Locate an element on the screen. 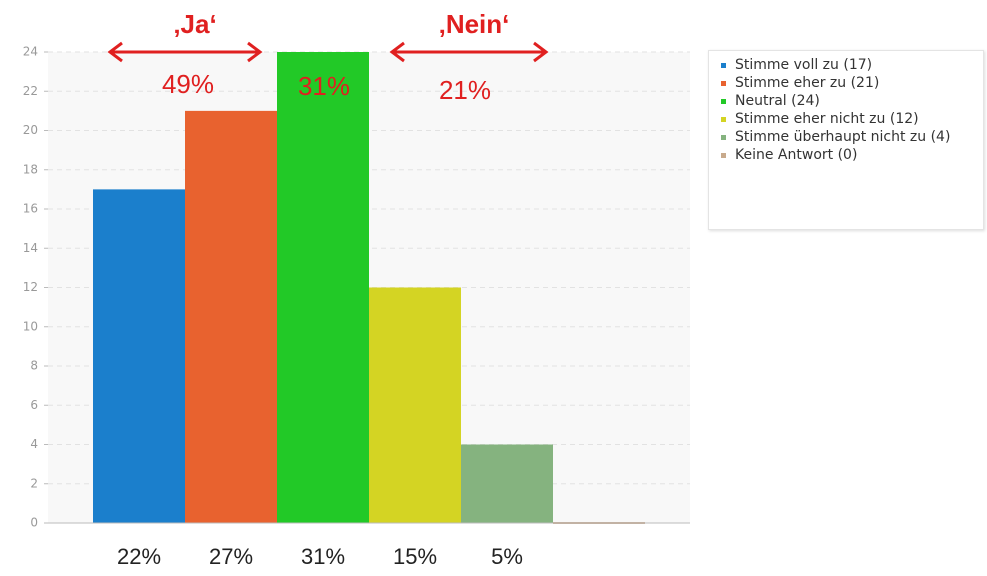 Image resolution: width=987 pixels, height=576 pixels. legend-item: Stimme eher nicht zu (12) is located at coordinates (837, 119).